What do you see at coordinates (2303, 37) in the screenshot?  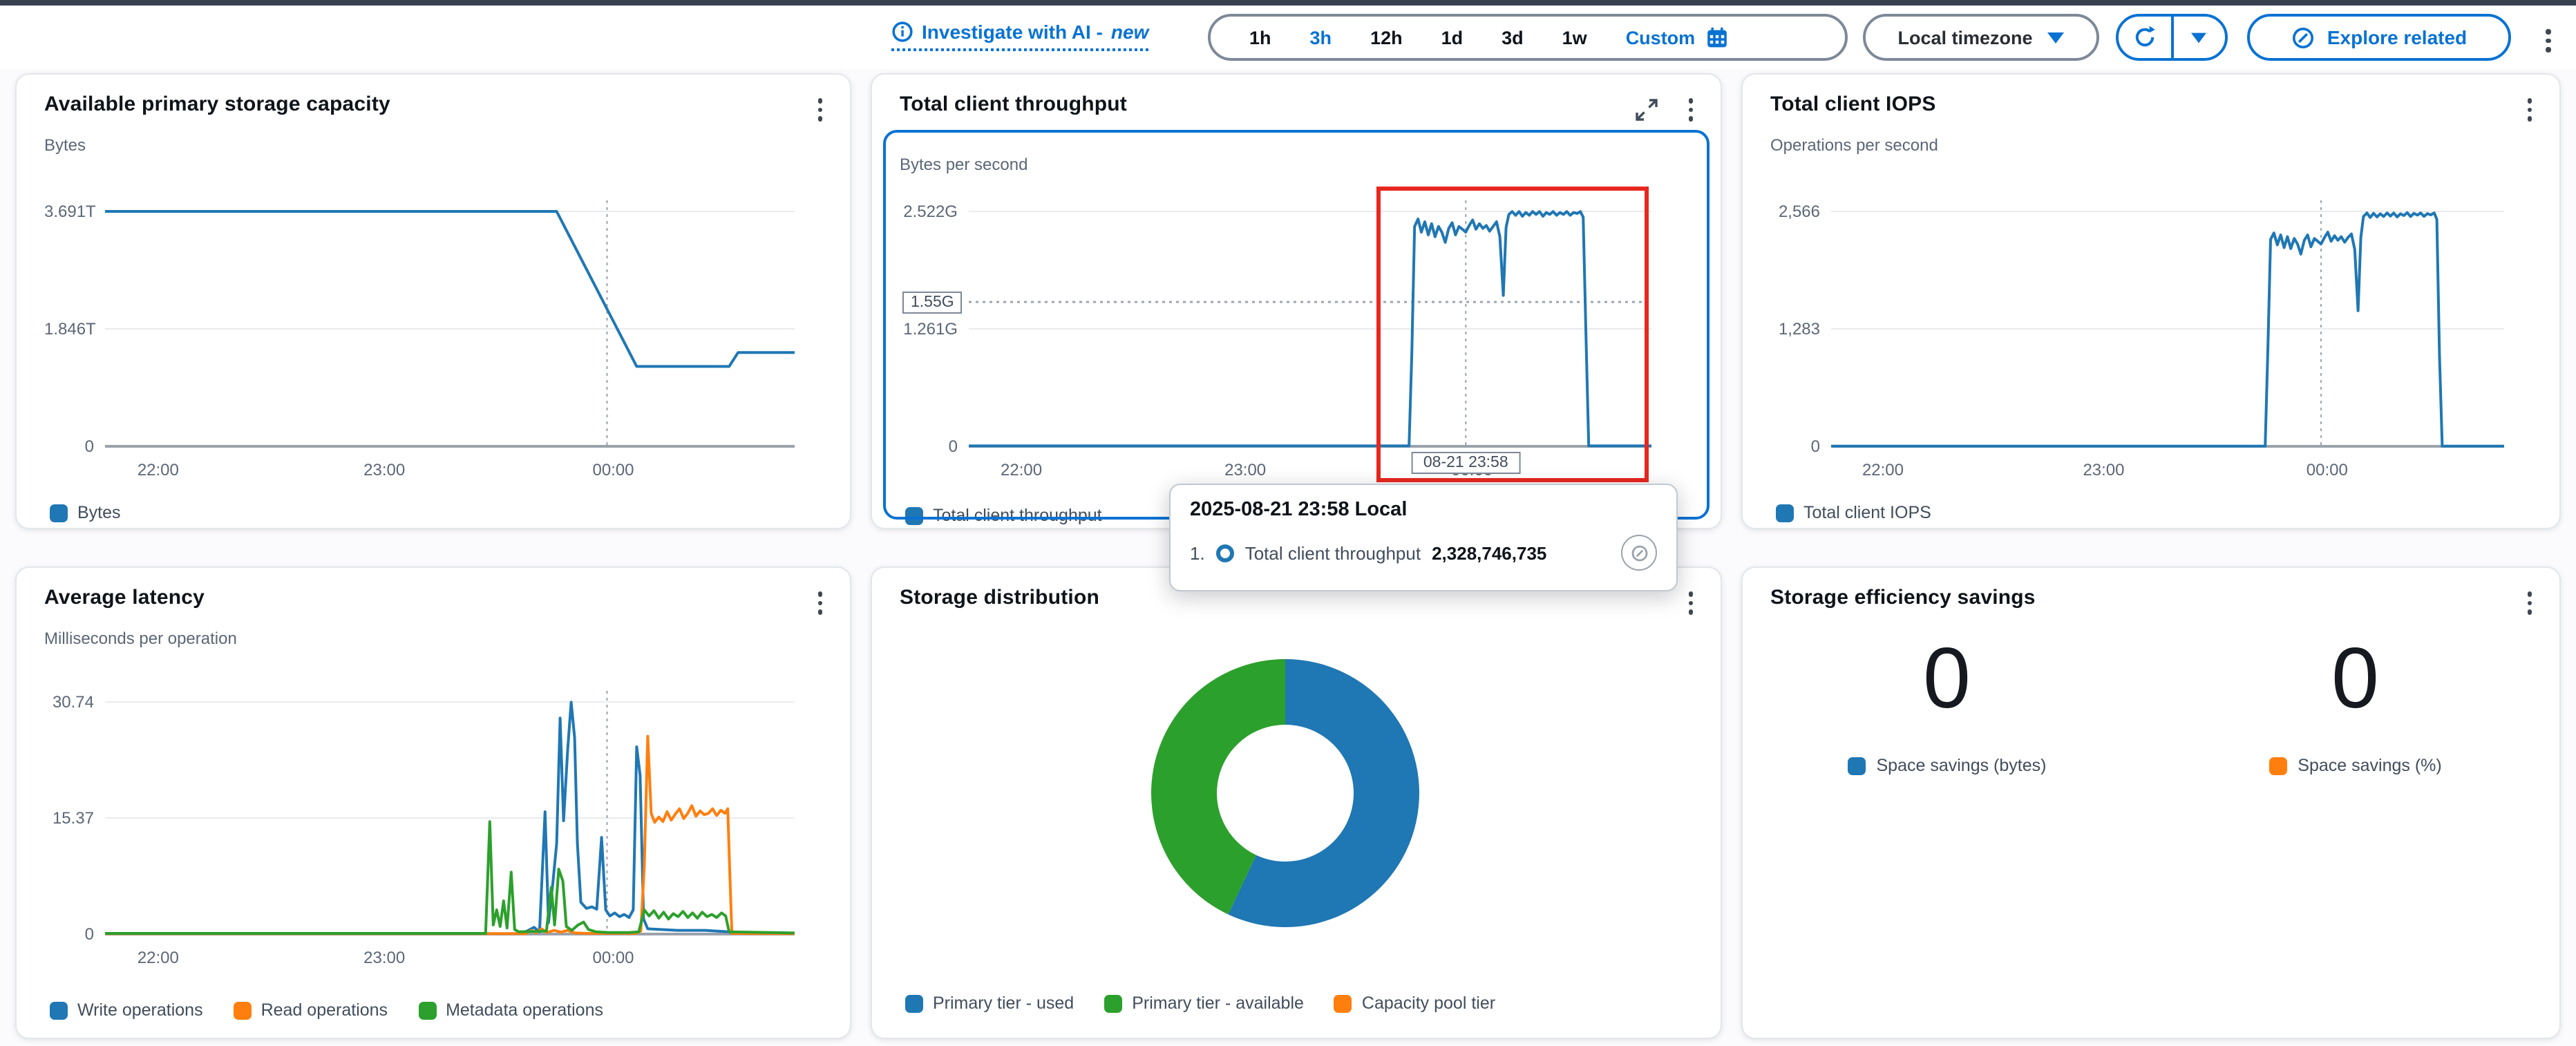 I see `compass-icon` at bounding box center [2303, 37].